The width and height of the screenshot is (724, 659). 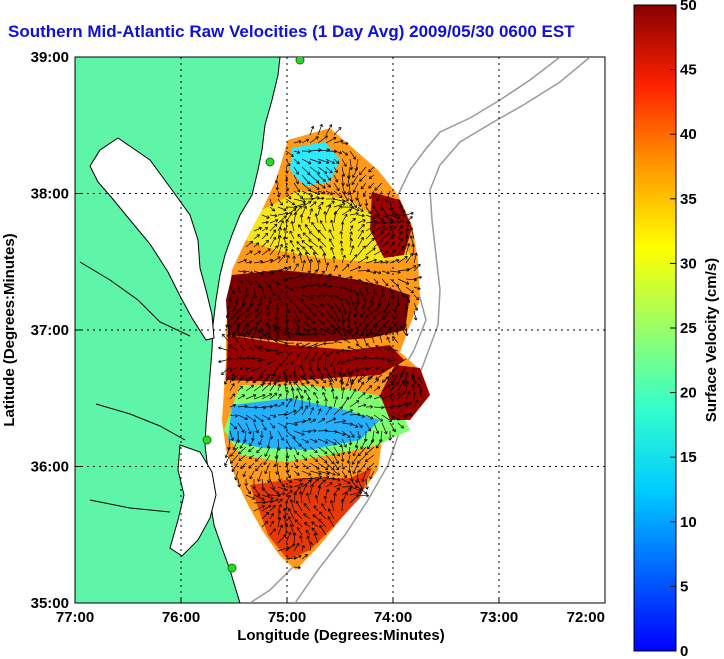 I want to click on colorbar-tick-label: 45, so click(x=688, y=70).